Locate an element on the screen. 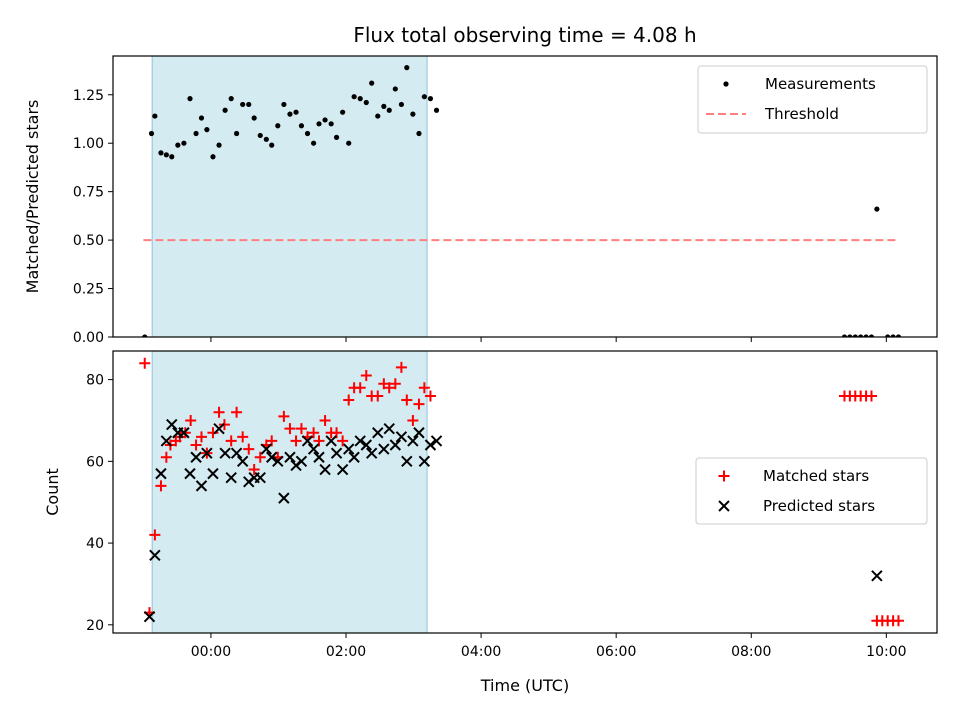 The height and width of the screenshot is (720, 960). y-tick-label: 1.25 is located at coordinates (88, 96).